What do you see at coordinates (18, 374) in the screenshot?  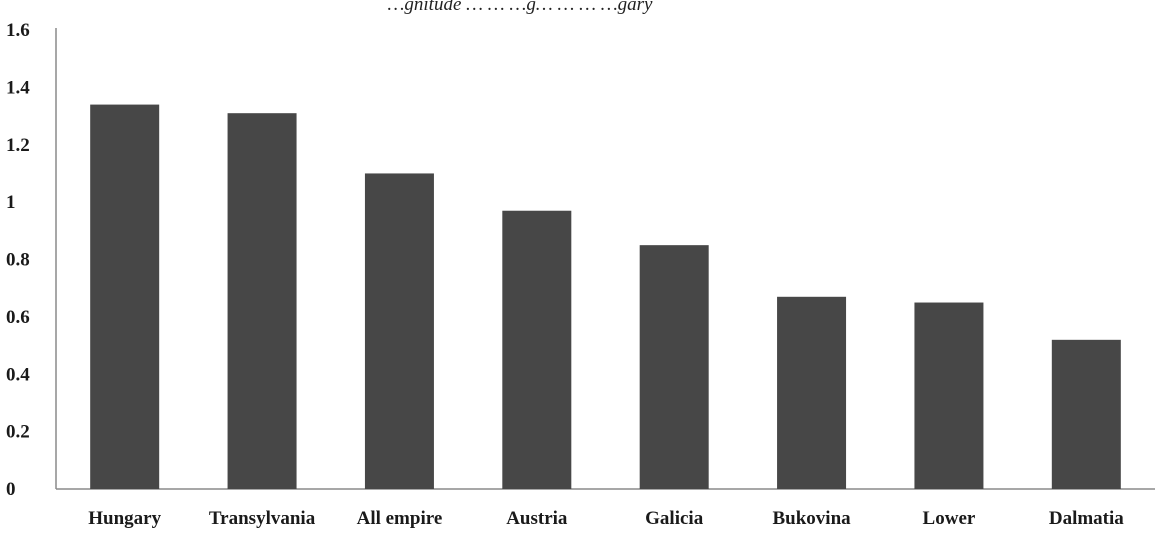 I see `y-tick-label: 0.4` at bounding box center [18, 374].